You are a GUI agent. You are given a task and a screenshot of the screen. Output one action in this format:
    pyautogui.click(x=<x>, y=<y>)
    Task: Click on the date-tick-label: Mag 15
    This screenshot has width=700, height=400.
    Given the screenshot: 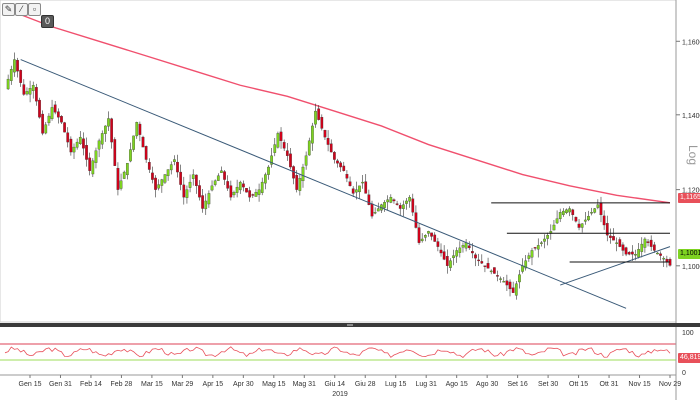 What is the action you would take?
    pyautogui.click(x=273, y=384)
    